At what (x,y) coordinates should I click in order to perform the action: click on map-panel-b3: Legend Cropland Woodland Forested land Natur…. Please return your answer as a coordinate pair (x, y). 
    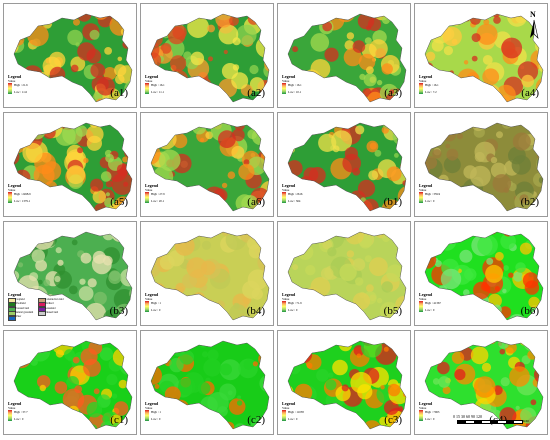
    Looking at the image, I should click on (70, 273).